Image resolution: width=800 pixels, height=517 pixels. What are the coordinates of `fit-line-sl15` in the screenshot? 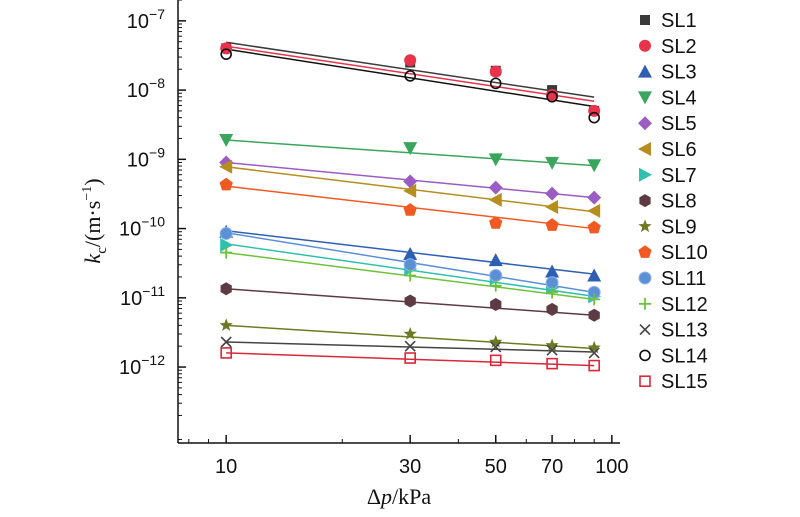 It's located at (410, 359).